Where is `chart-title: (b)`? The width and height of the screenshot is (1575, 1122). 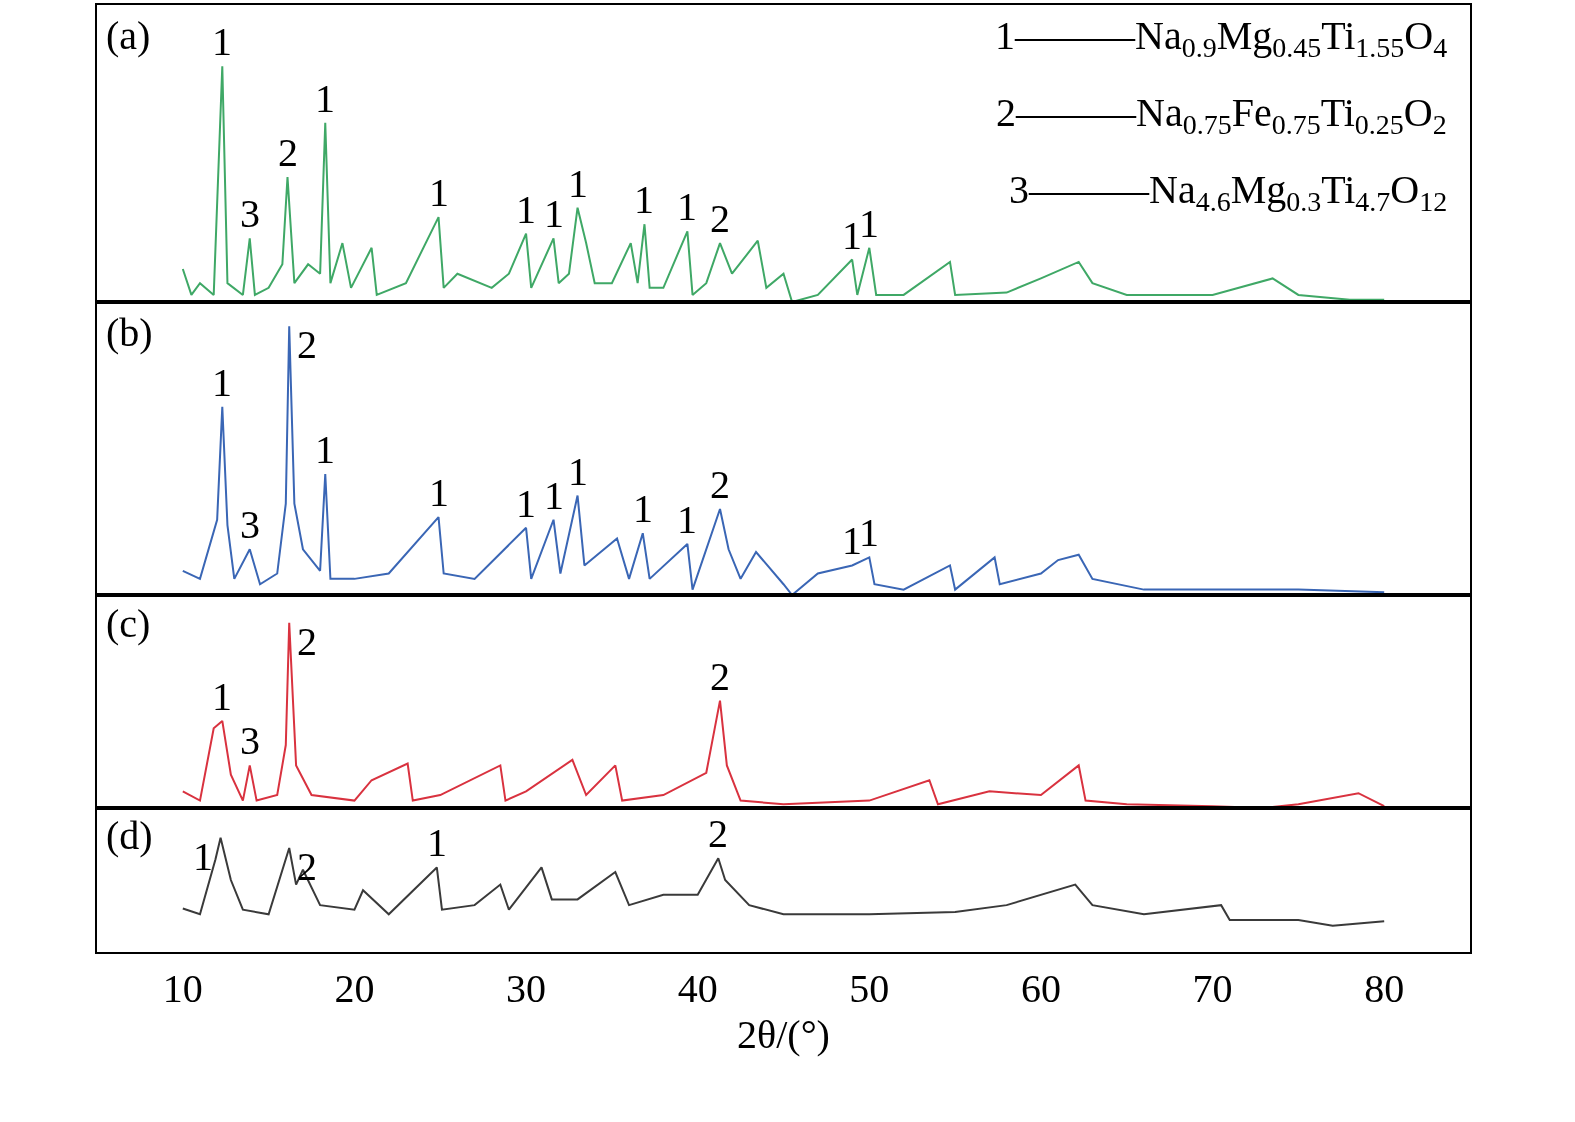
chart-title: (b) is located at coordinates (129, 332).